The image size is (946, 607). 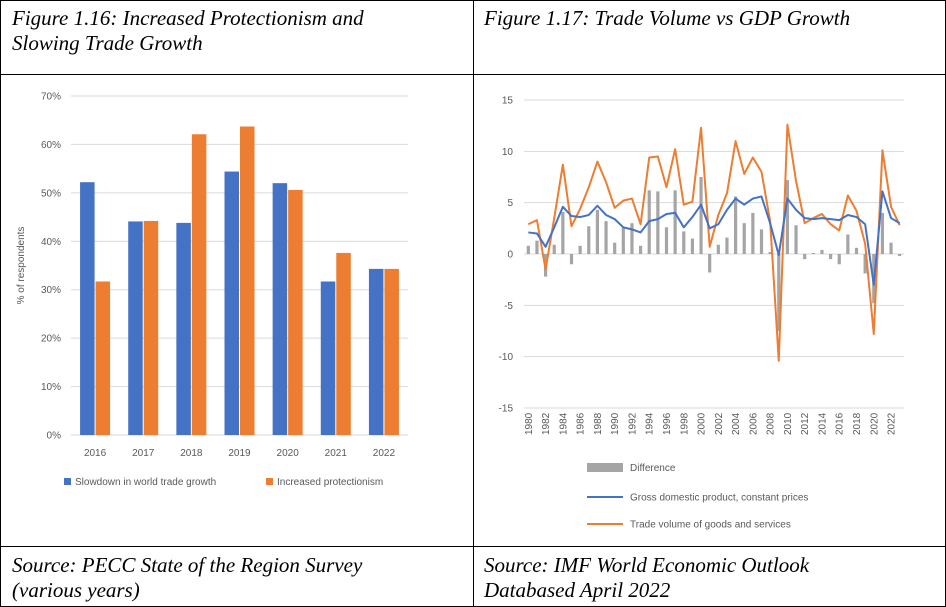 What do you see at coordinates (51, 97) in the screenshot?
I see `y-tick-label: 70%` at bounding box center [51, 97].